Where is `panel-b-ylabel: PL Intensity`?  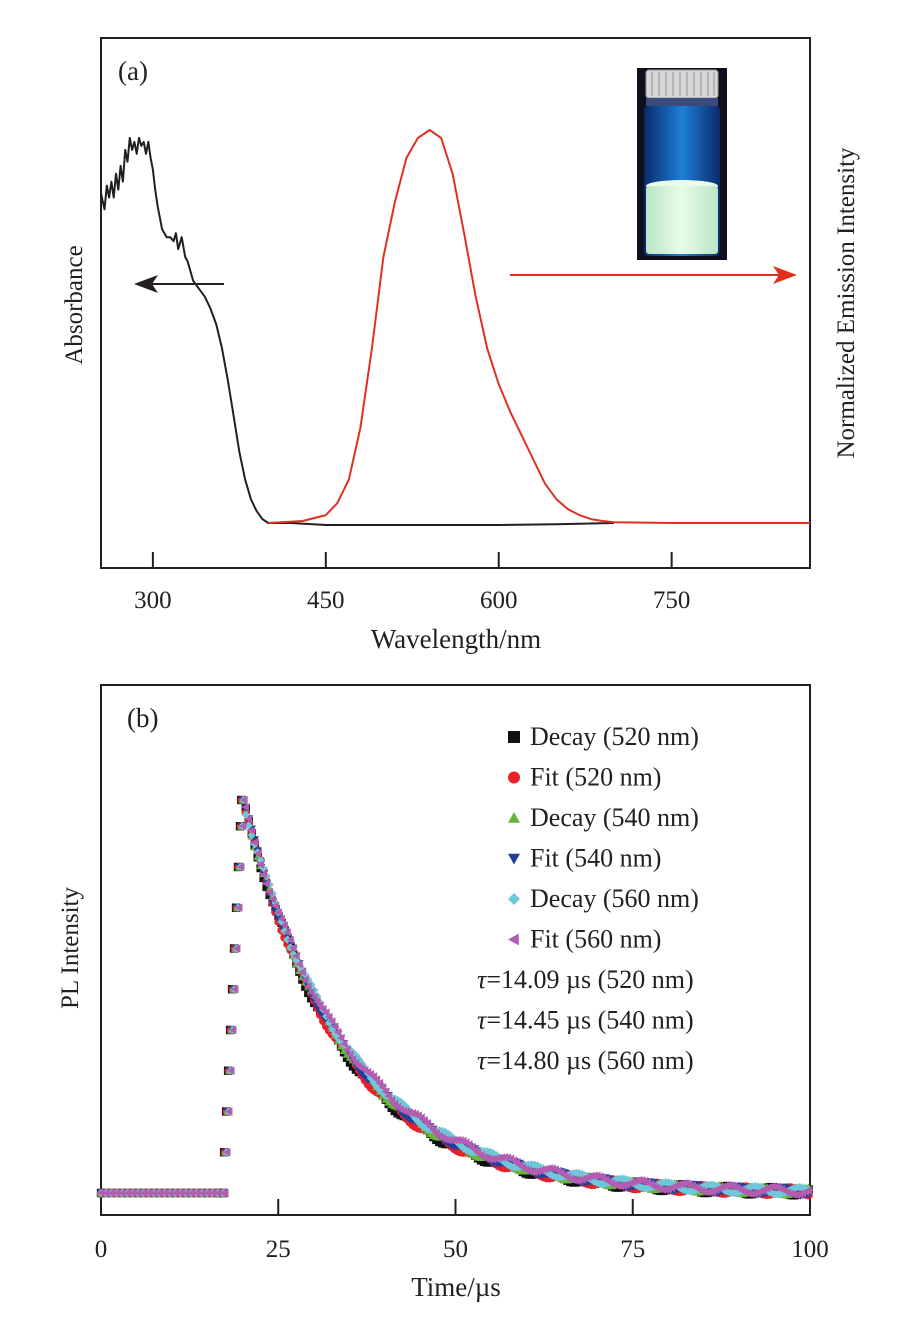 panel-b-ylabel: PL Intensity is located at coordinates (70, 948).